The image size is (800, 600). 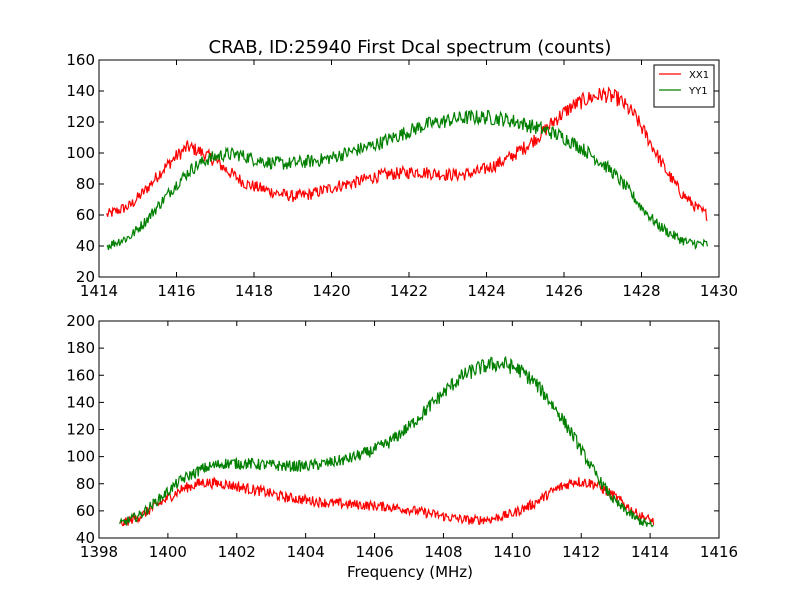 What do you see at coordinates (684, 86) in the screenshot?
I see `legend-box` at bounding box center [684, 86].